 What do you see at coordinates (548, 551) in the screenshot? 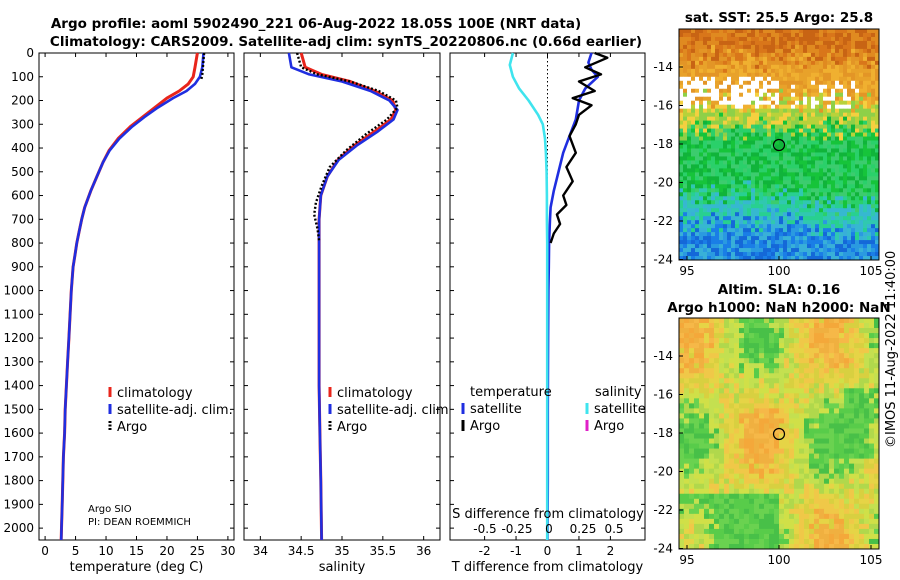
I see `x-tick-label: 0` at bounding box center [548, 551].